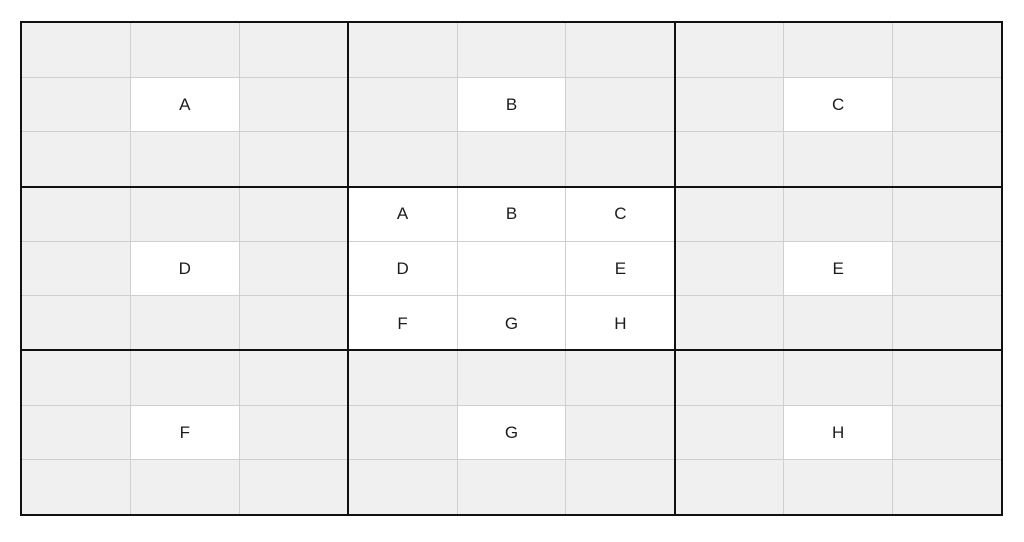 The image size is (1024, 542). Describe the element at coordinates (947, 214) in the screenshot. I see `grid-cell-r3-c8` at that location.